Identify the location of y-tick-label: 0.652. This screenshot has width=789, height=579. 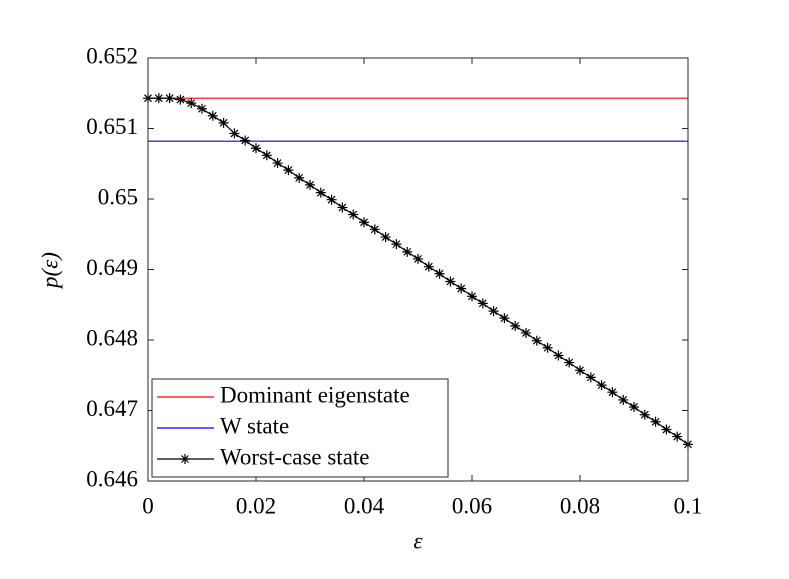
(112, 55).